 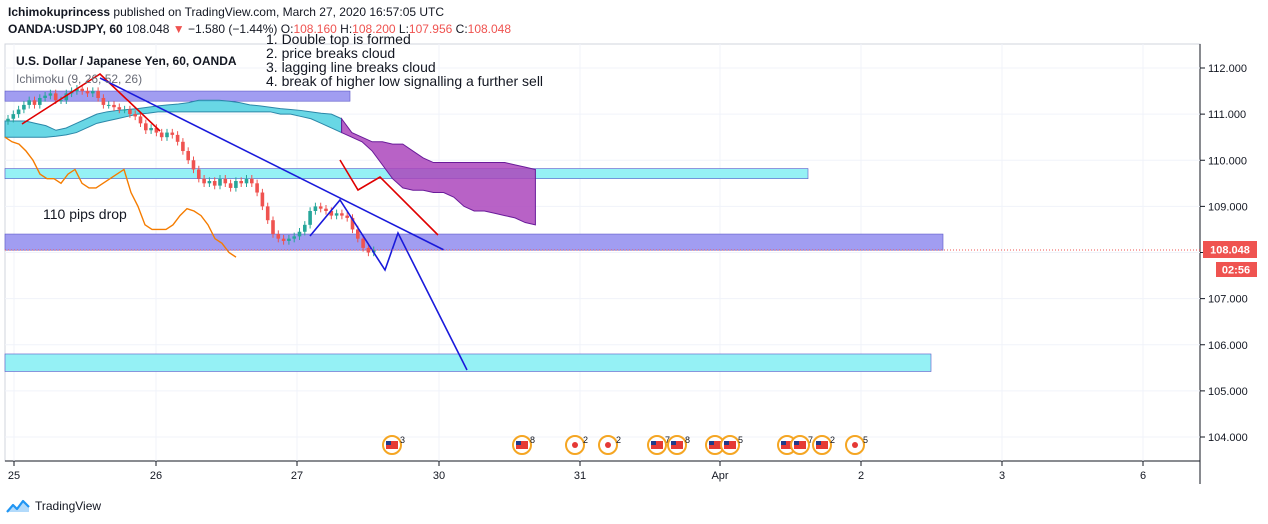 What do you see at coordinates (687, 440) in the screenshot?
I see `event-count: 8` at bounding box center [687, 440].